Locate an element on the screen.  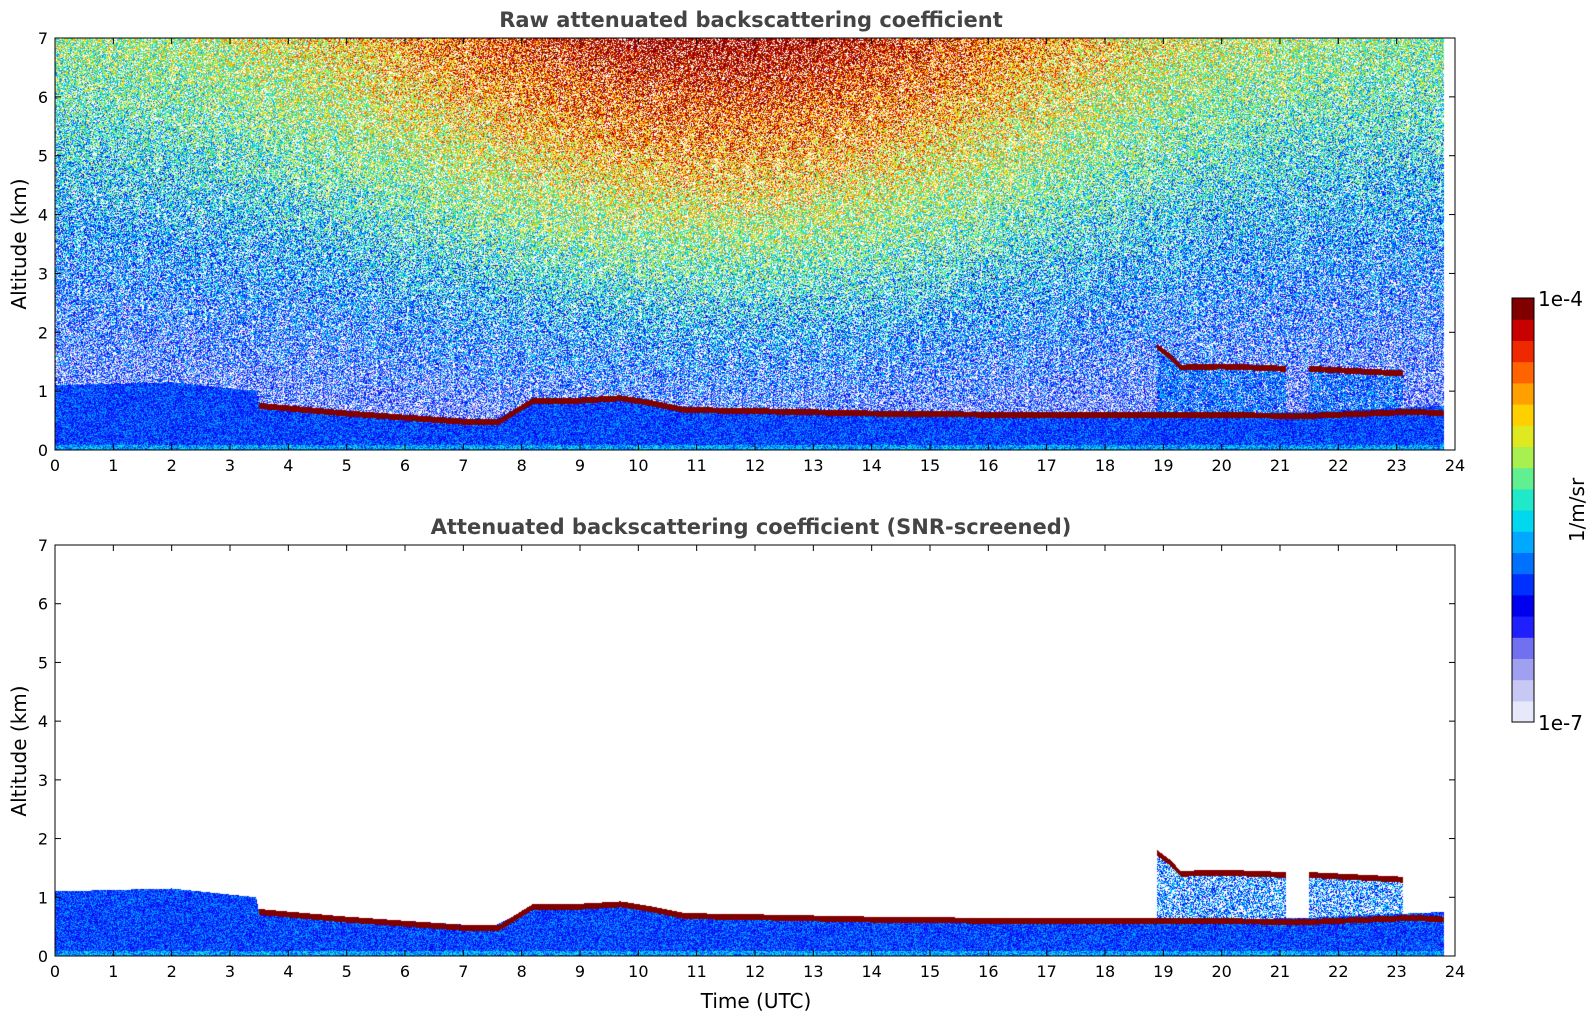
x-tick-label: 2 is located at coordinates (172, 971).